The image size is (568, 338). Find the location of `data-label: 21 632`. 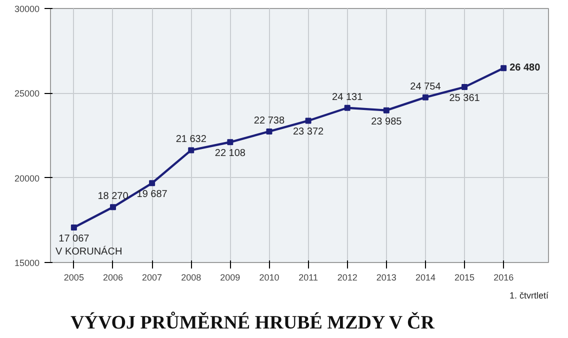

data-label: 21 632 is located at coordinates (191, 140).